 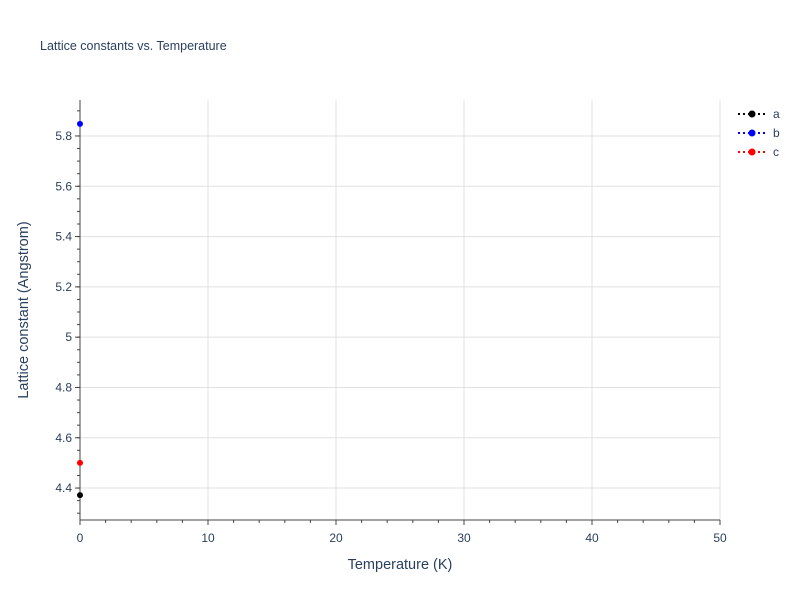 I want to click on legend-label: a, so click(x=776, y=114).